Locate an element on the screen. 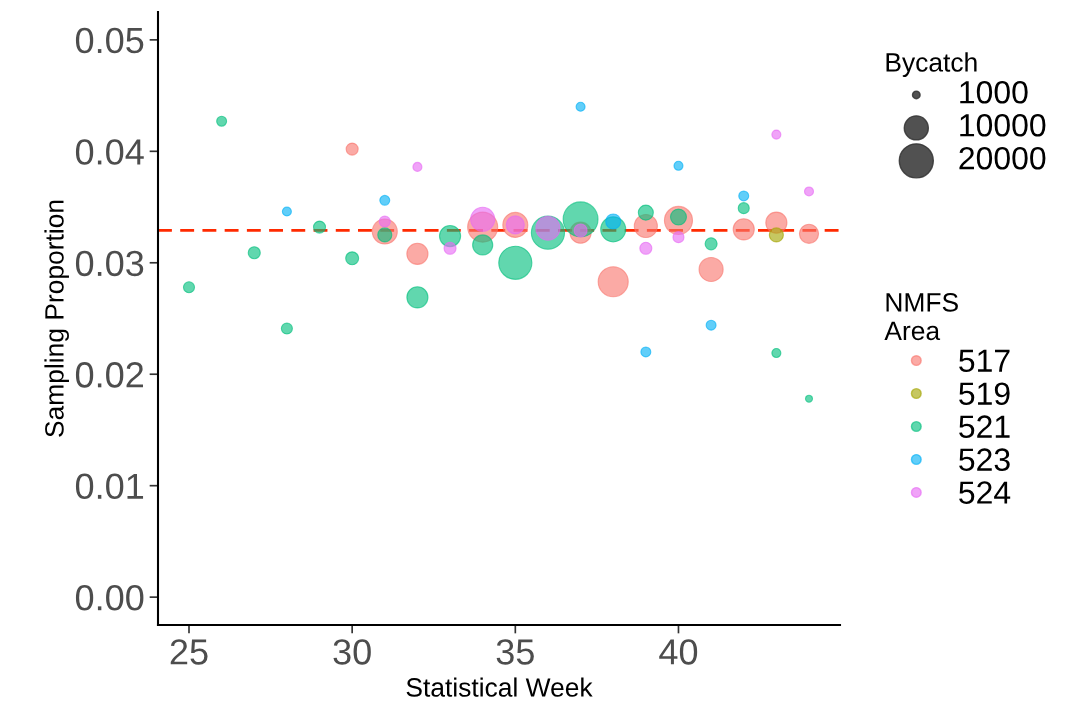 The image size is (1078, 717). text: Bycatch is located at coordinates (931, 64).